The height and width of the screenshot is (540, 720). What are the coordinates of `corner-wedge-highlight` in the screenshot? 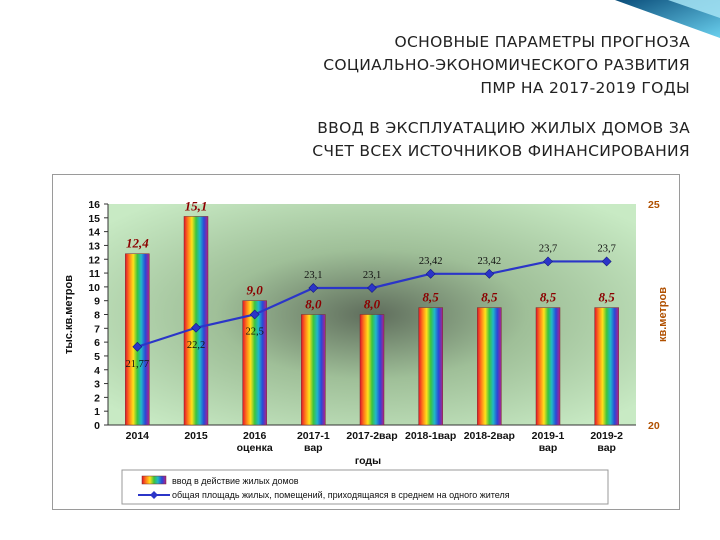 It's located at (694, 9).